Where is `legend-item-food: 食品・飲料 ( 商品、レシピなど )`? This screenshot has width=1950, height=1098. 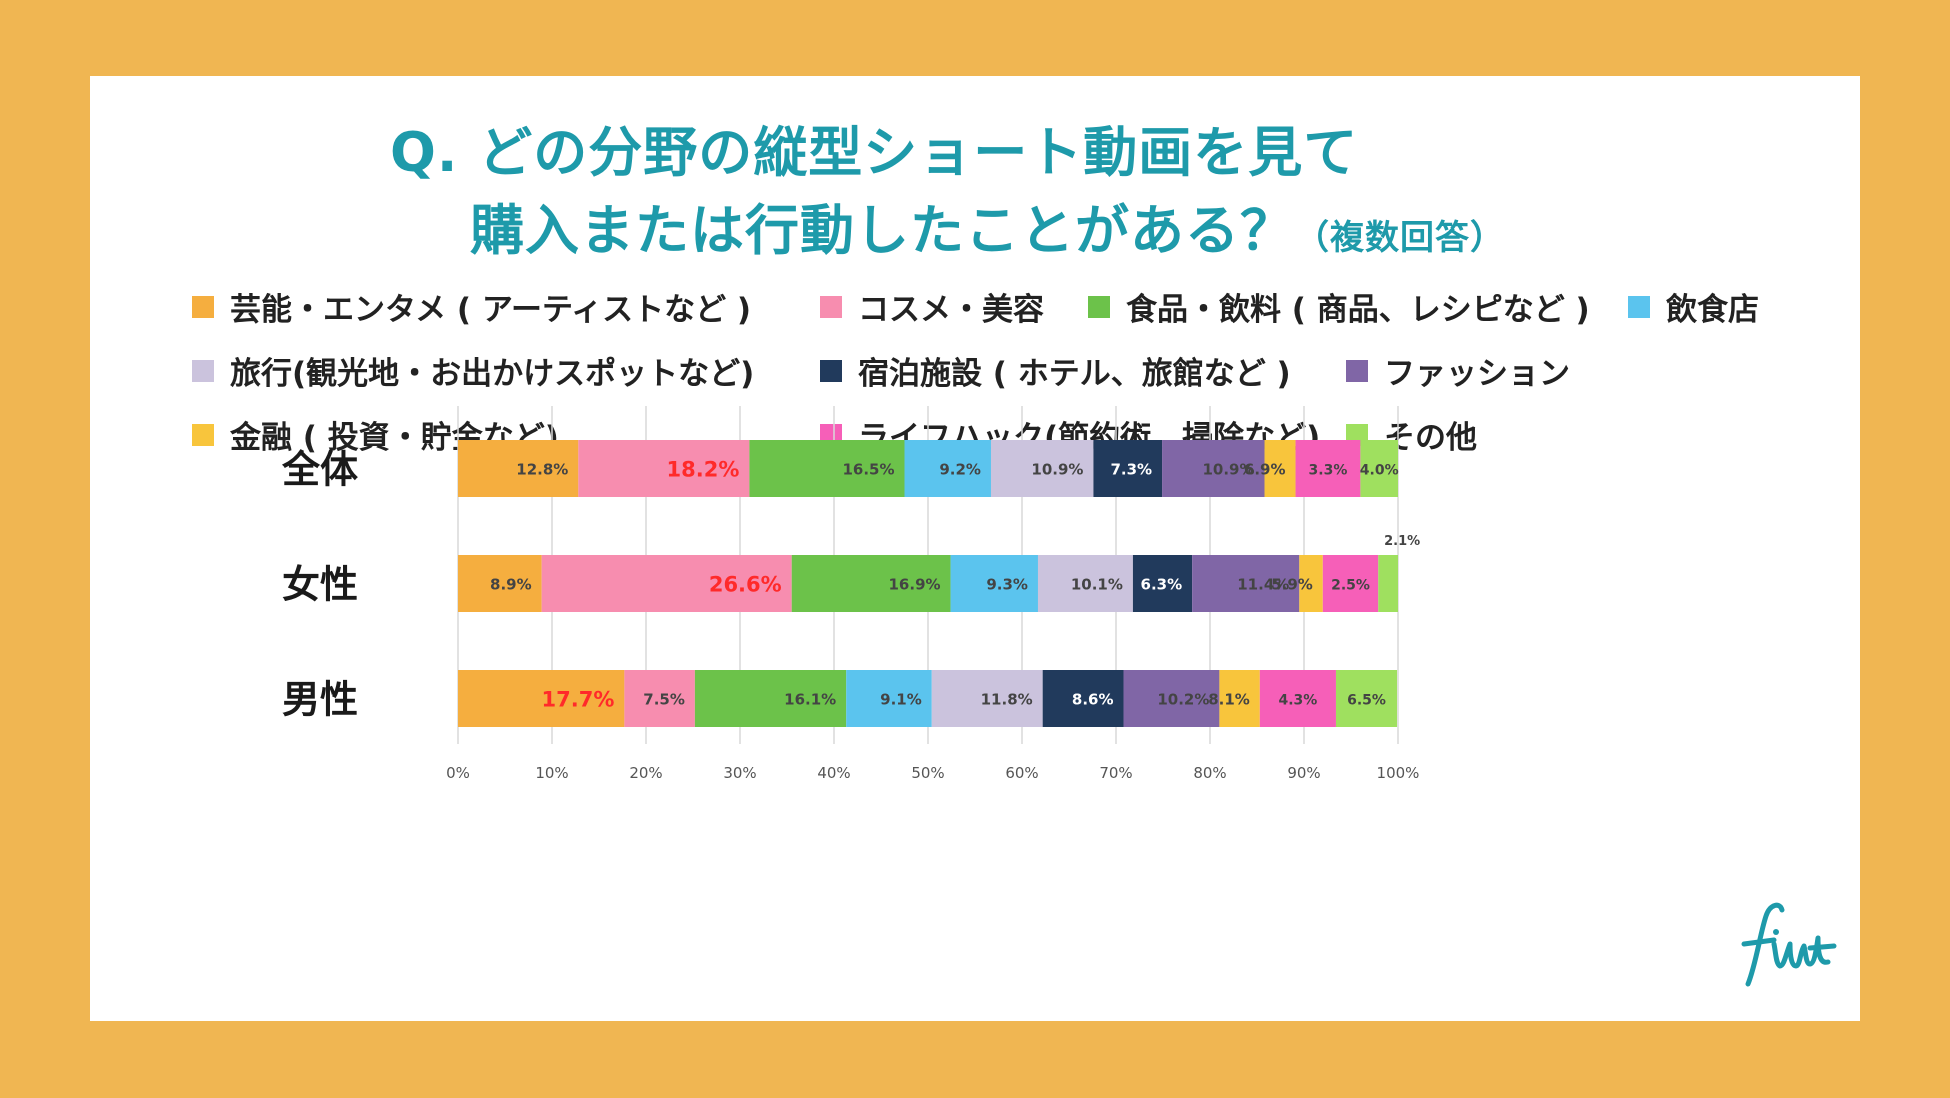 legend-item-food: 食品・飲料 ( 商品、レシピなど ) is located at coordinates (1339, 306).